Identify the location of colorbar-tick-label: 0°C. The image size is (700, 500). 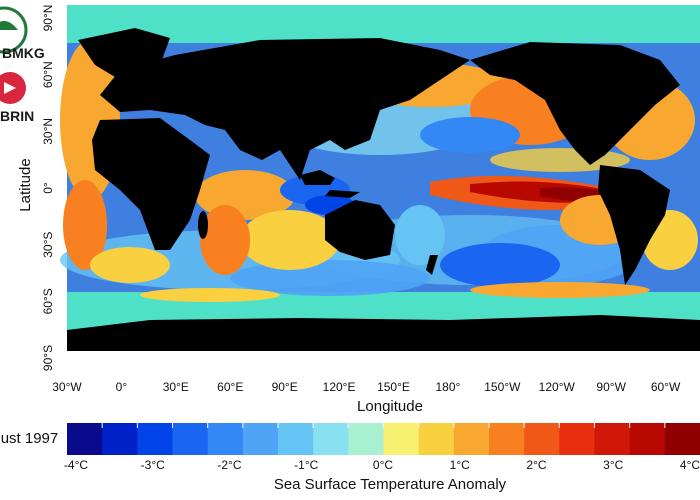
(383, 465).